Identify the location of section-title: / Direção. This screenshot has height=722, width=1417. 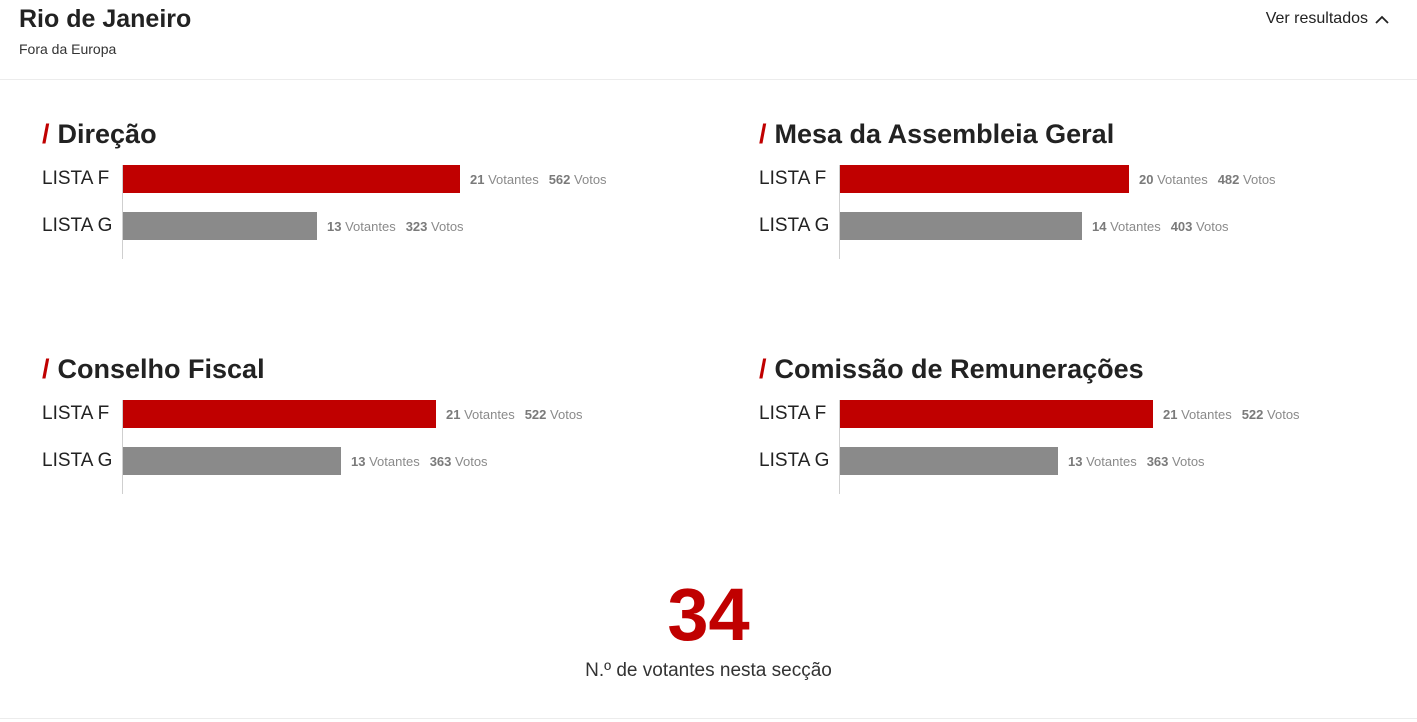
(352, 134).